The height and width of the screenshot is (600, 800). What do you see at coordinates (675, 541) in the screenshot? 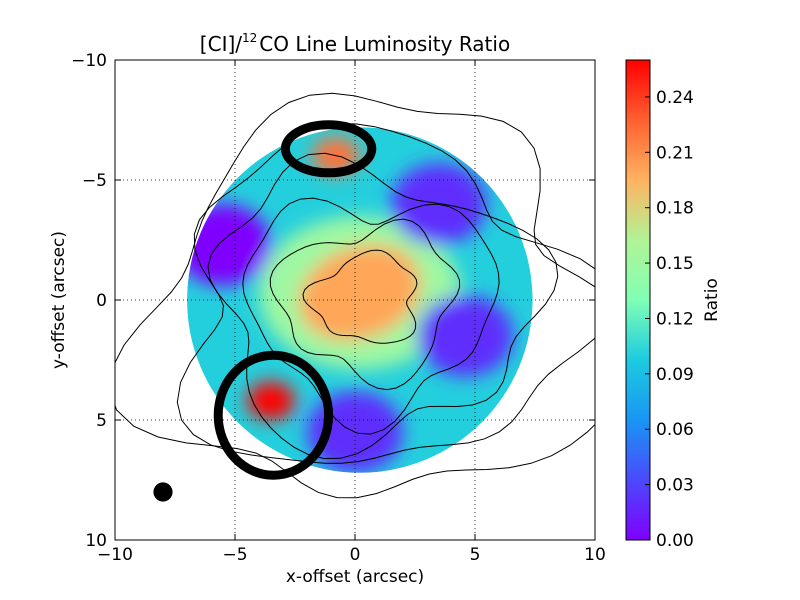
I see `colorbar-tick-label: 0.00` at bounding box center [675, 541].